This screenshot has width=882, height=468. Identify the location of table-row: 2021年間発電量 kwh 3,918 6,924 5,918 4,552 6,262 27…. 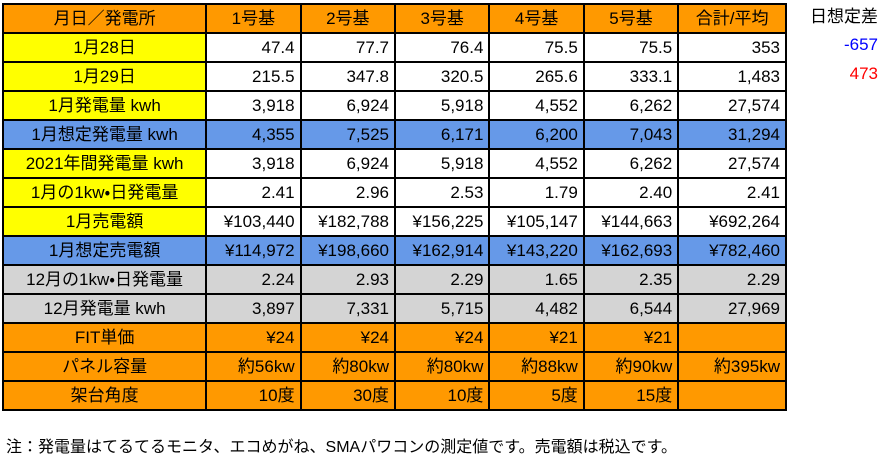
(394, 163).